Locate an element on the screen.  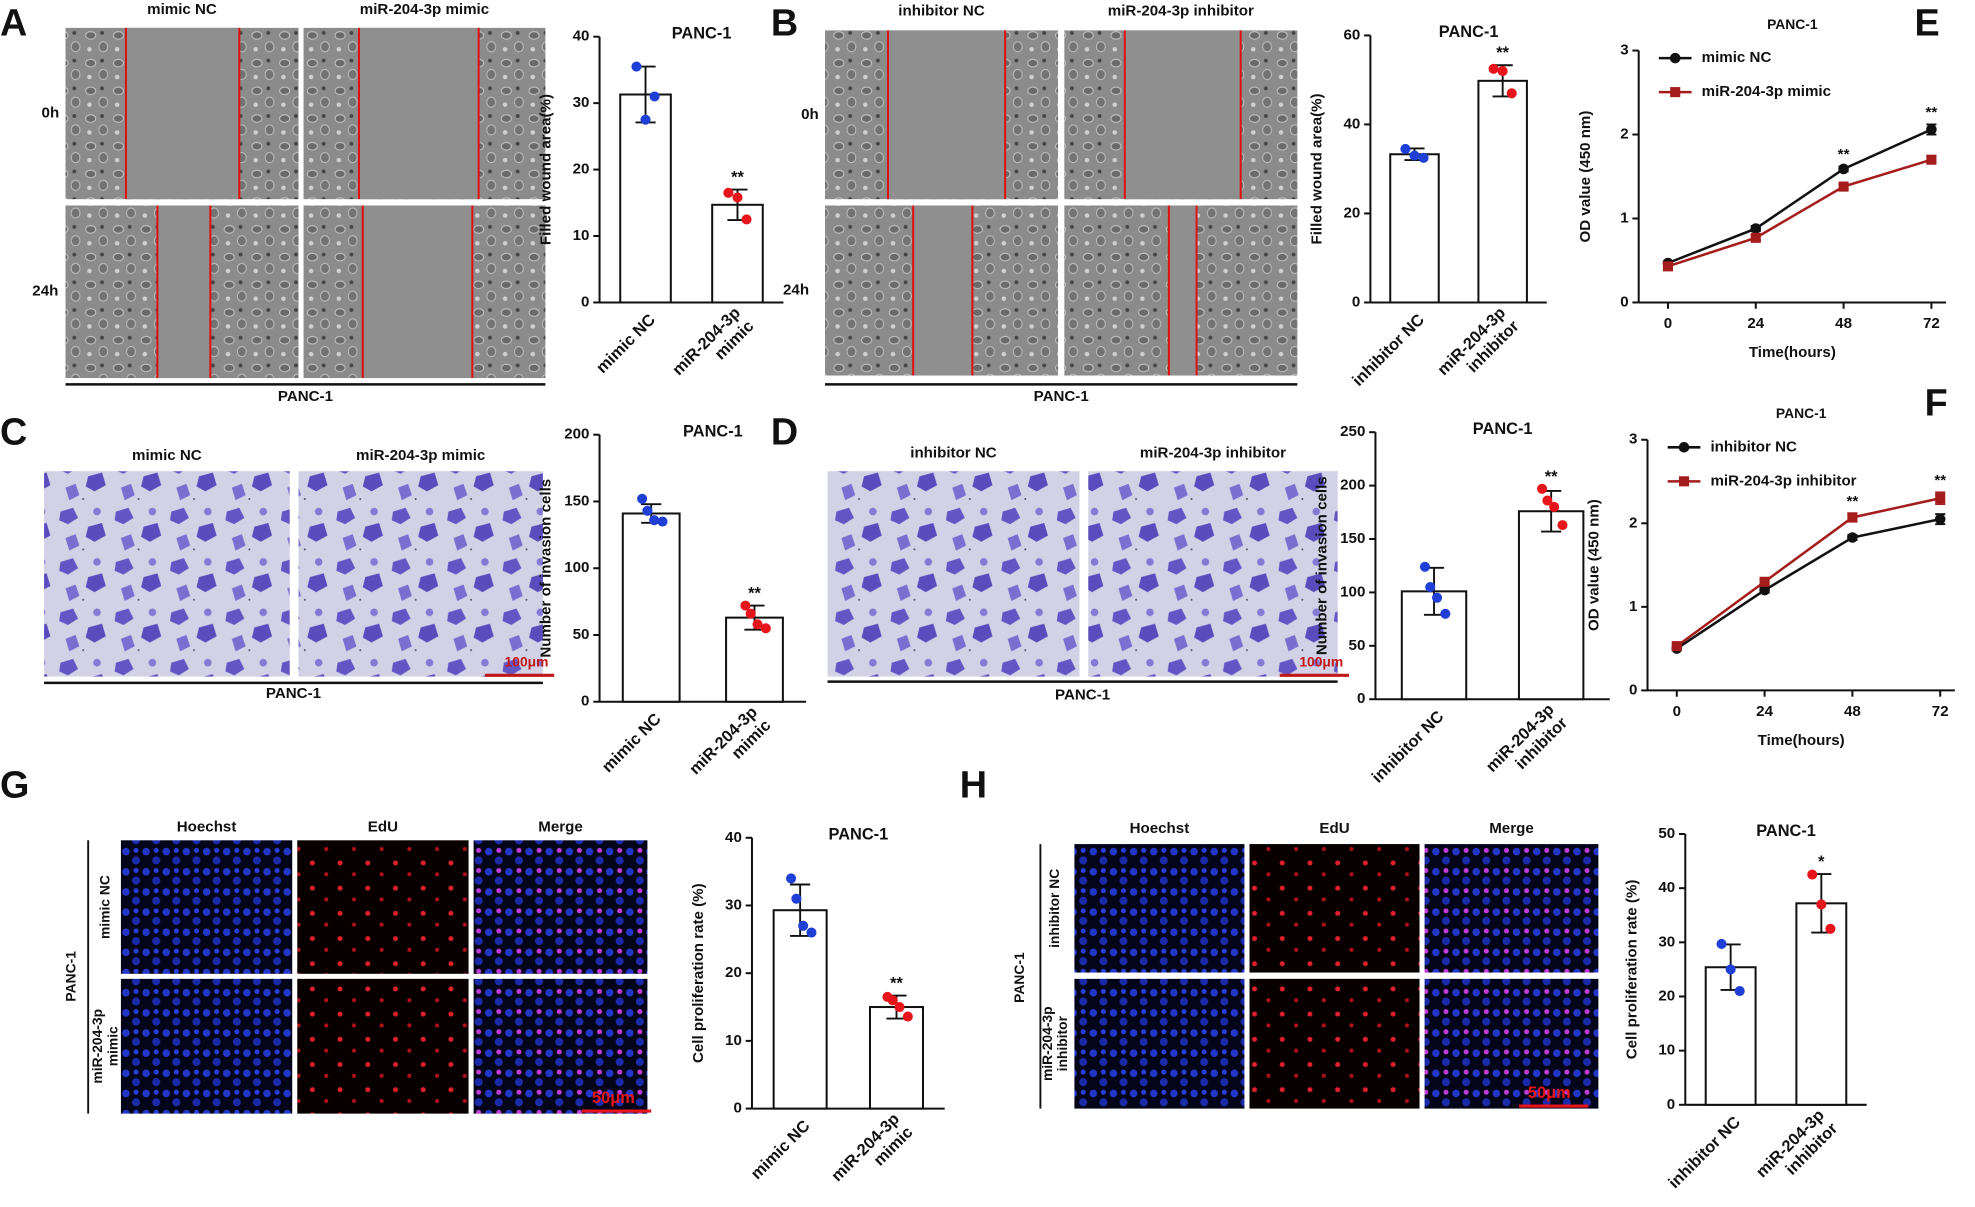
y-tick-label: 60 is located at coordinates (1352, 34).